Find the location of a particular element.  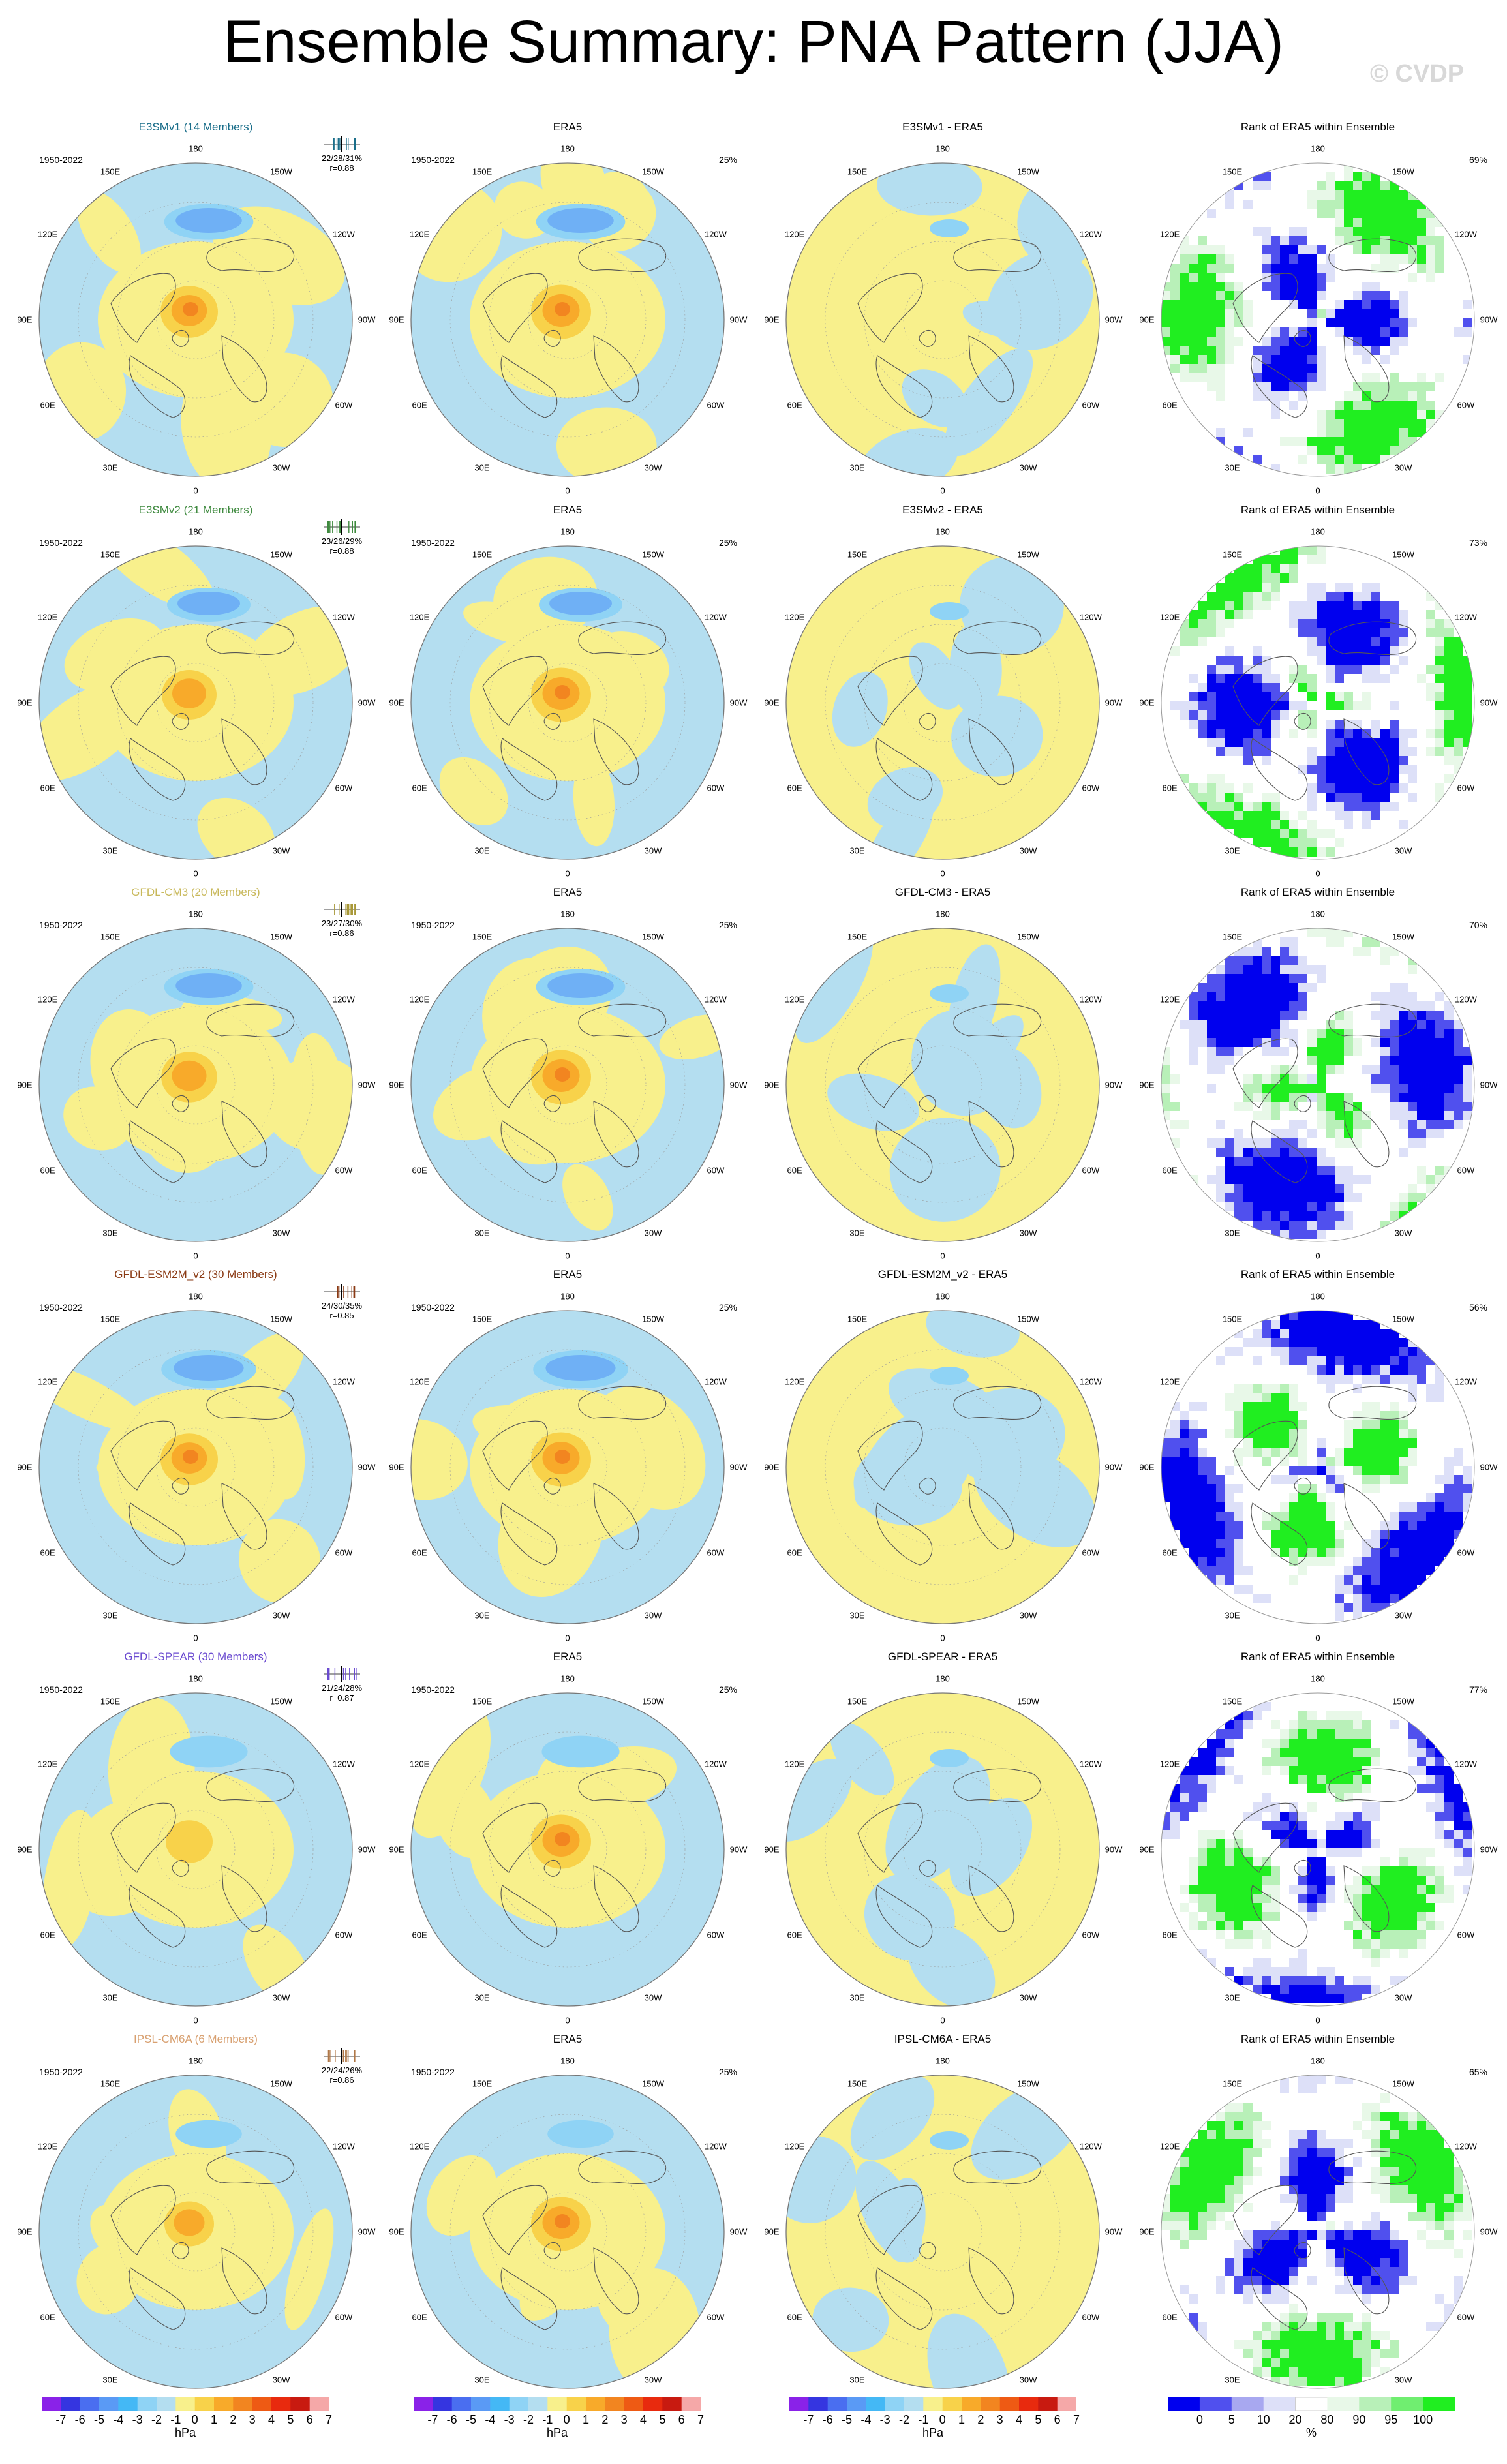

longitude-label: 120W is located at coordinates (1090, 617).